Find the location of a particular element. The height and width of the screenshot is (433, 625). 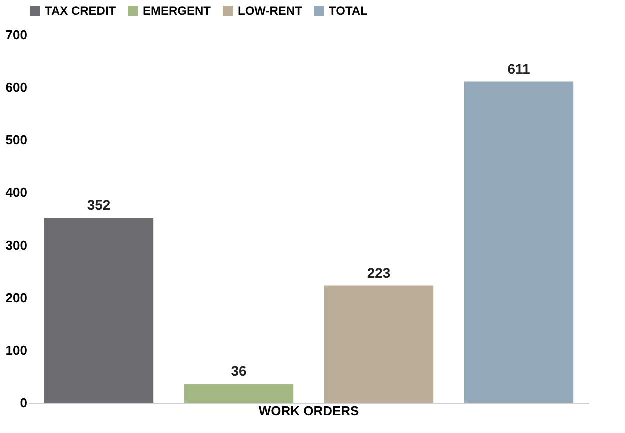

data-label: 611 is located at coordinates (519, 68).